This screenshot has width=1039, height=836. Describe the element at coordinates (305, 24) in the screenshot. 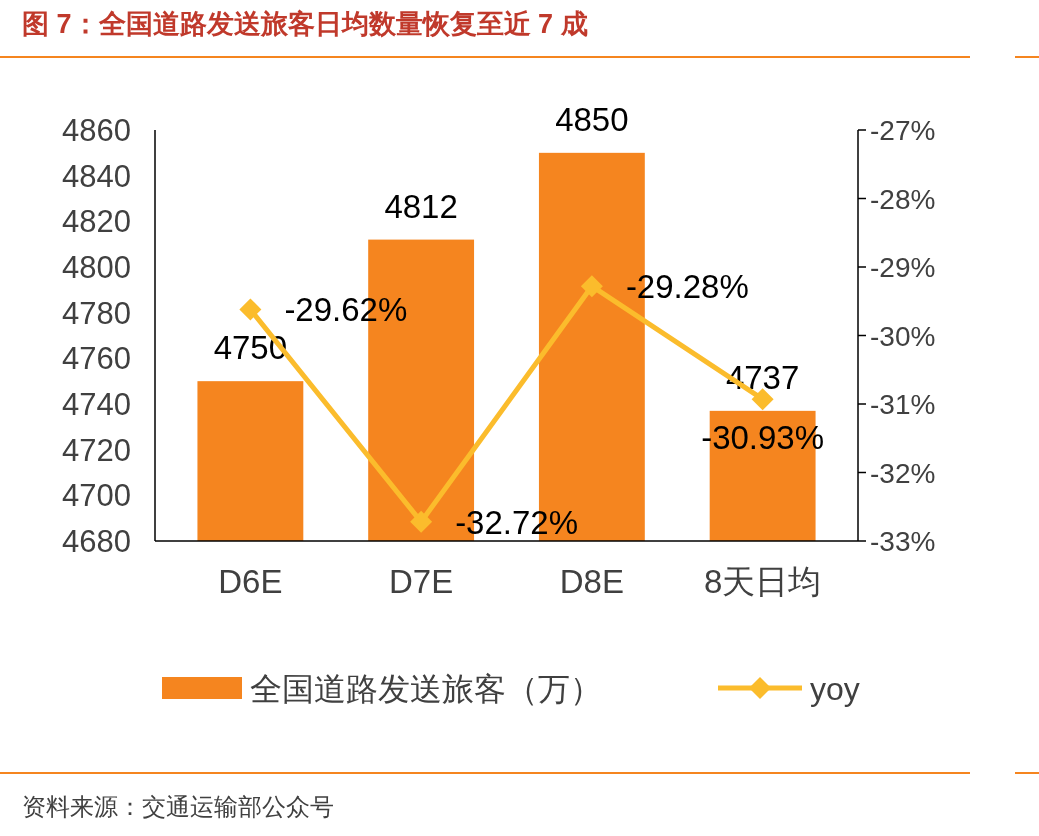

I see `chart-title: 图 7：全国道路发送旅客日均数量恢复至近 7 成` at that location.